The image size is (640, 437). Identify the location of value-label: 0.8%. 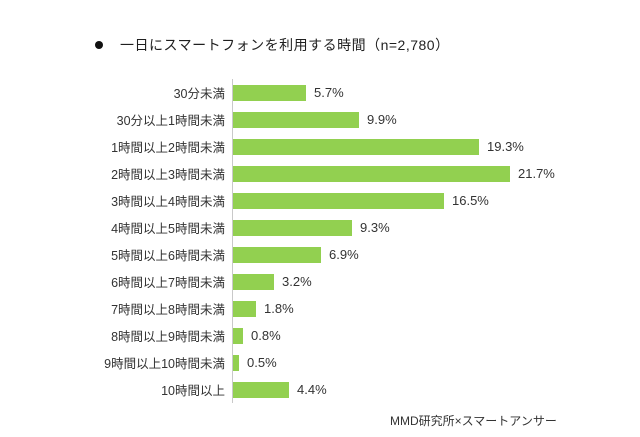
(266, 335).